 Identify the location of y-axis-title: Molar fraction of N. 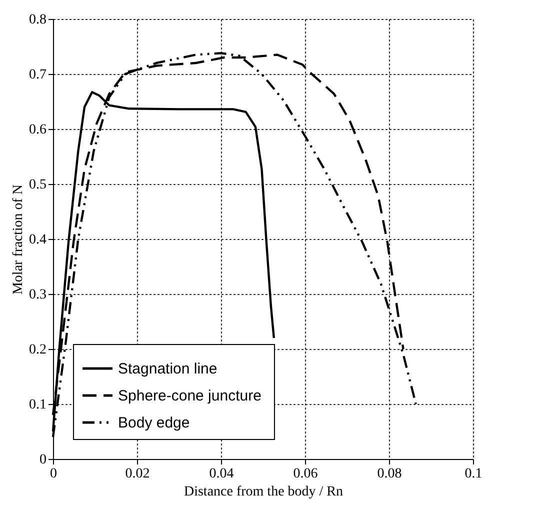
(18, 239).